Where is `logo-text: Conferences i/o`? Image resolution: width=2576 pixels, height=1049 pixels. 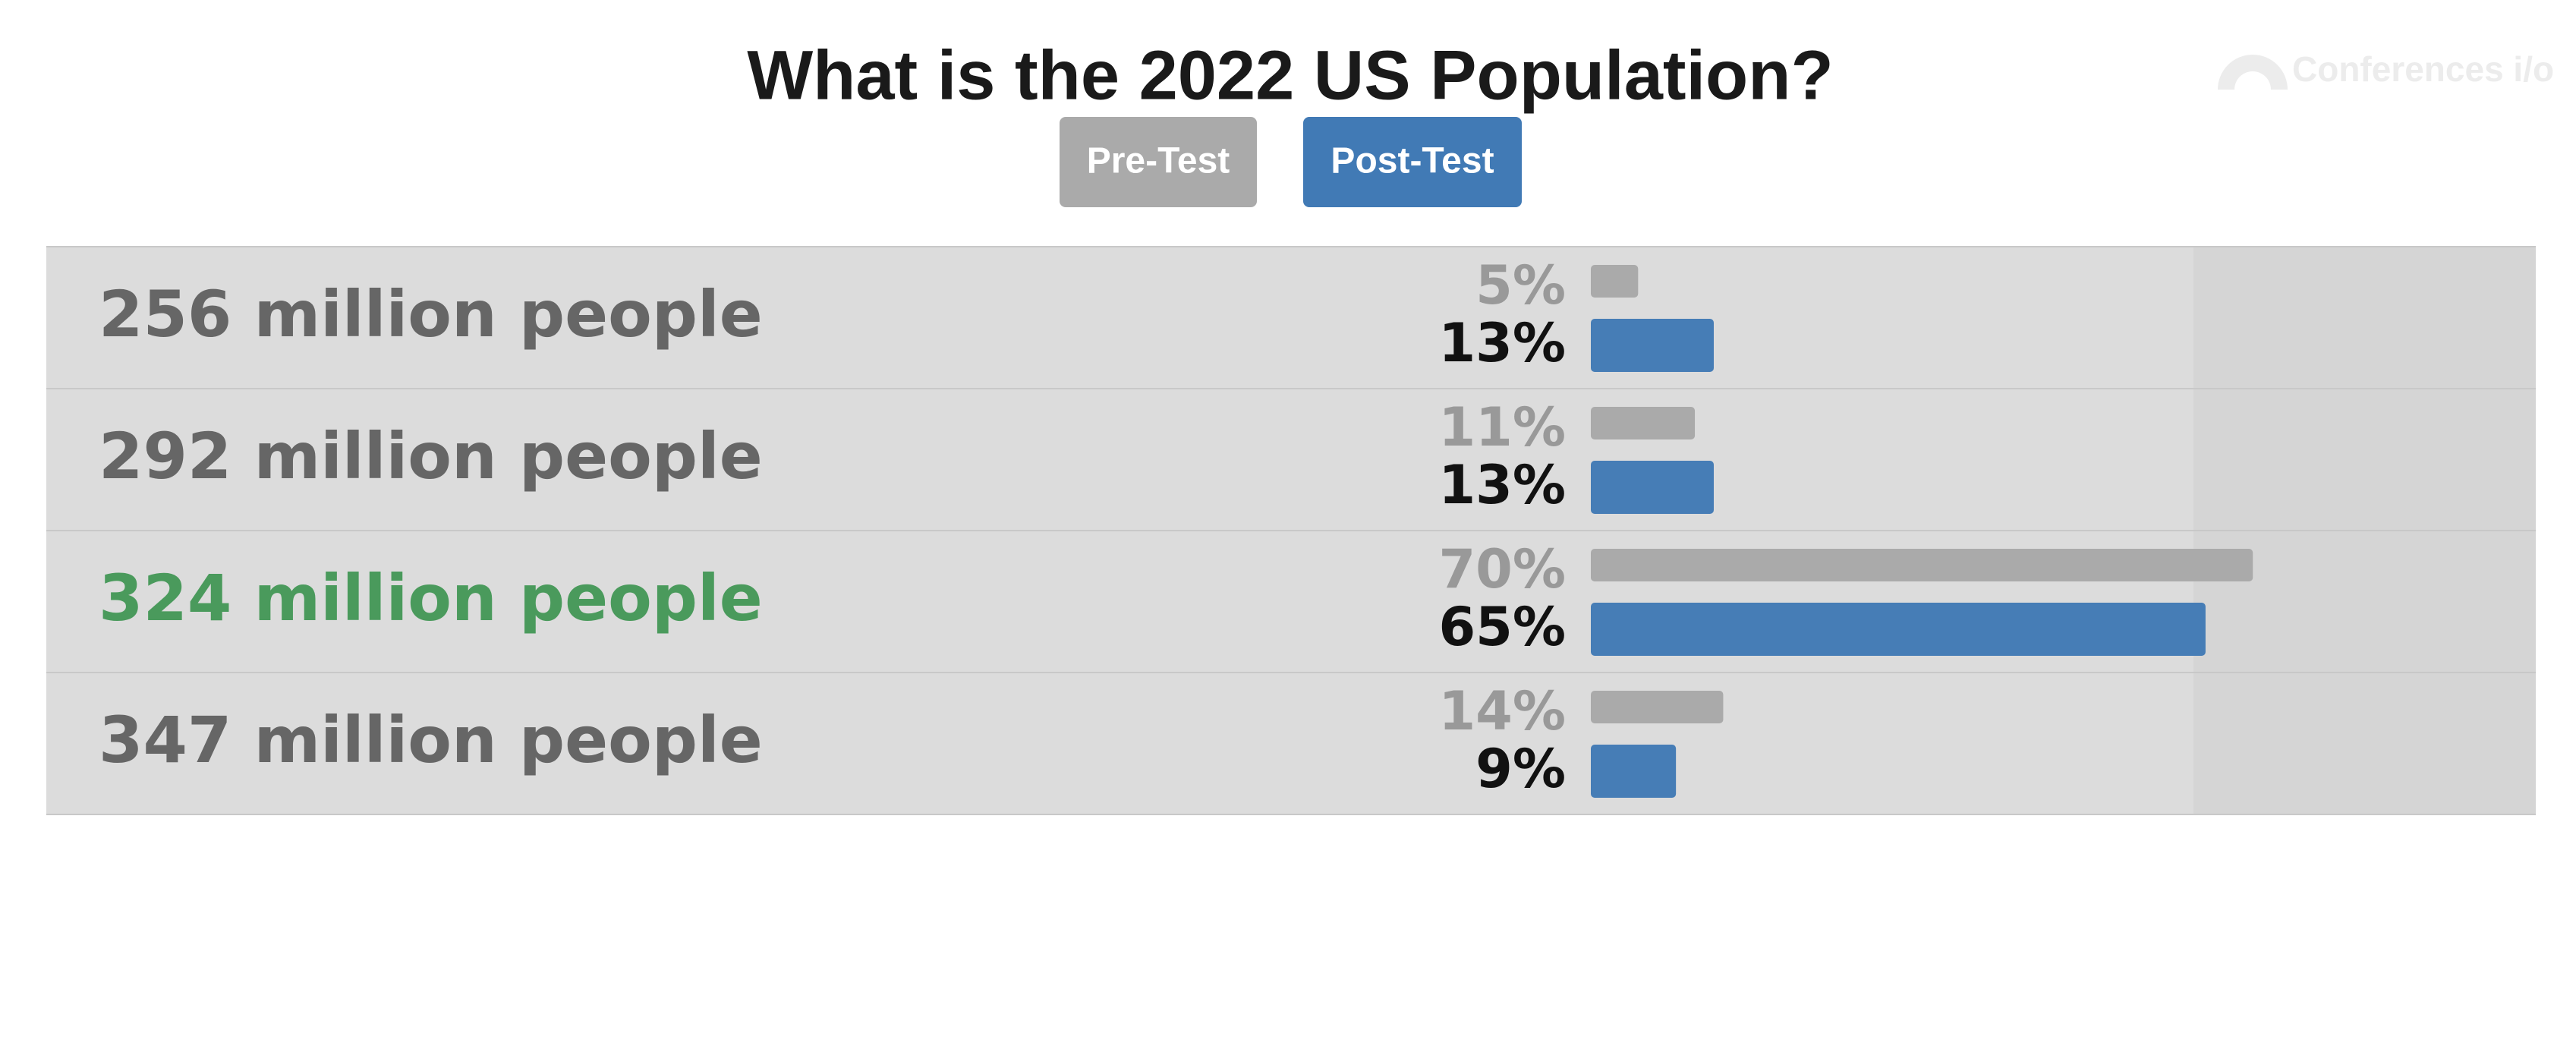 logo-text: Conferences i/o is located at coordinates (2423, 69).